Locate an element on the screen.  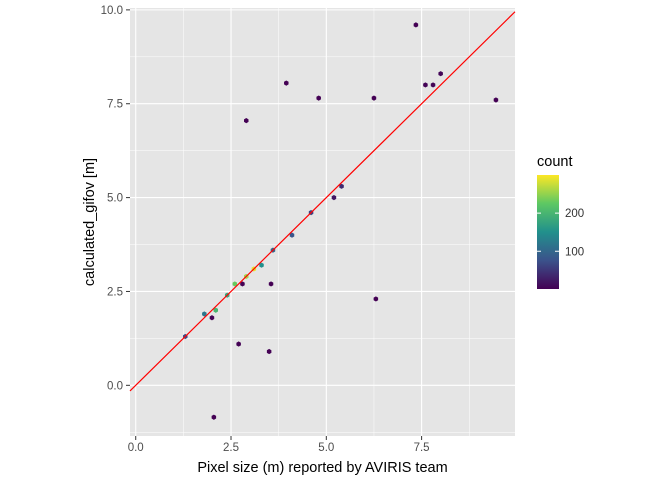
y-tick-label: 5.0 is located at coordinates (115, 199).